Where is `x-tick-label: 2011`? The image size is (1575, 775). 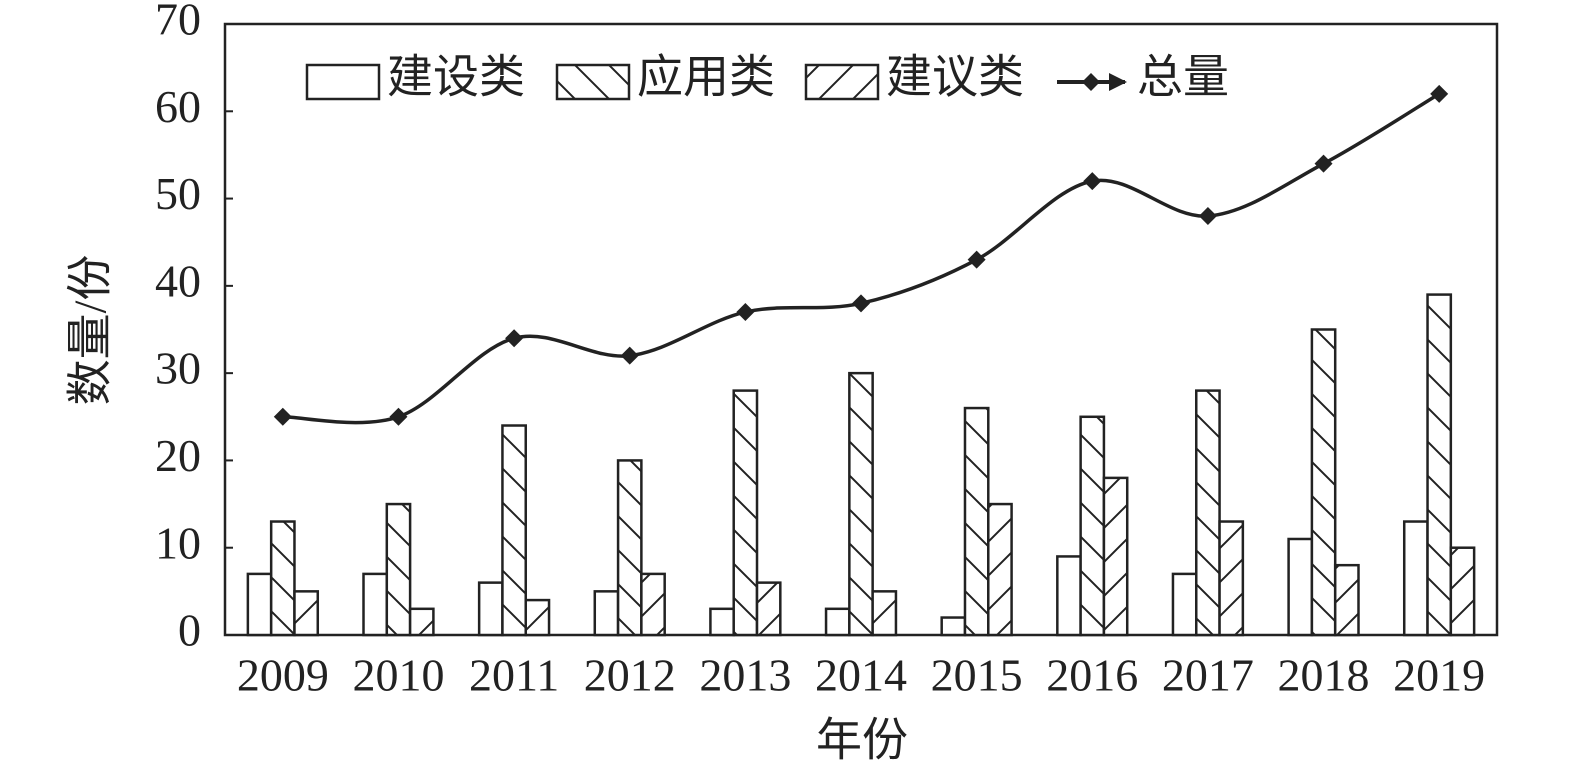
x-tick-label: 2011 is located at coordinates (514, 675).